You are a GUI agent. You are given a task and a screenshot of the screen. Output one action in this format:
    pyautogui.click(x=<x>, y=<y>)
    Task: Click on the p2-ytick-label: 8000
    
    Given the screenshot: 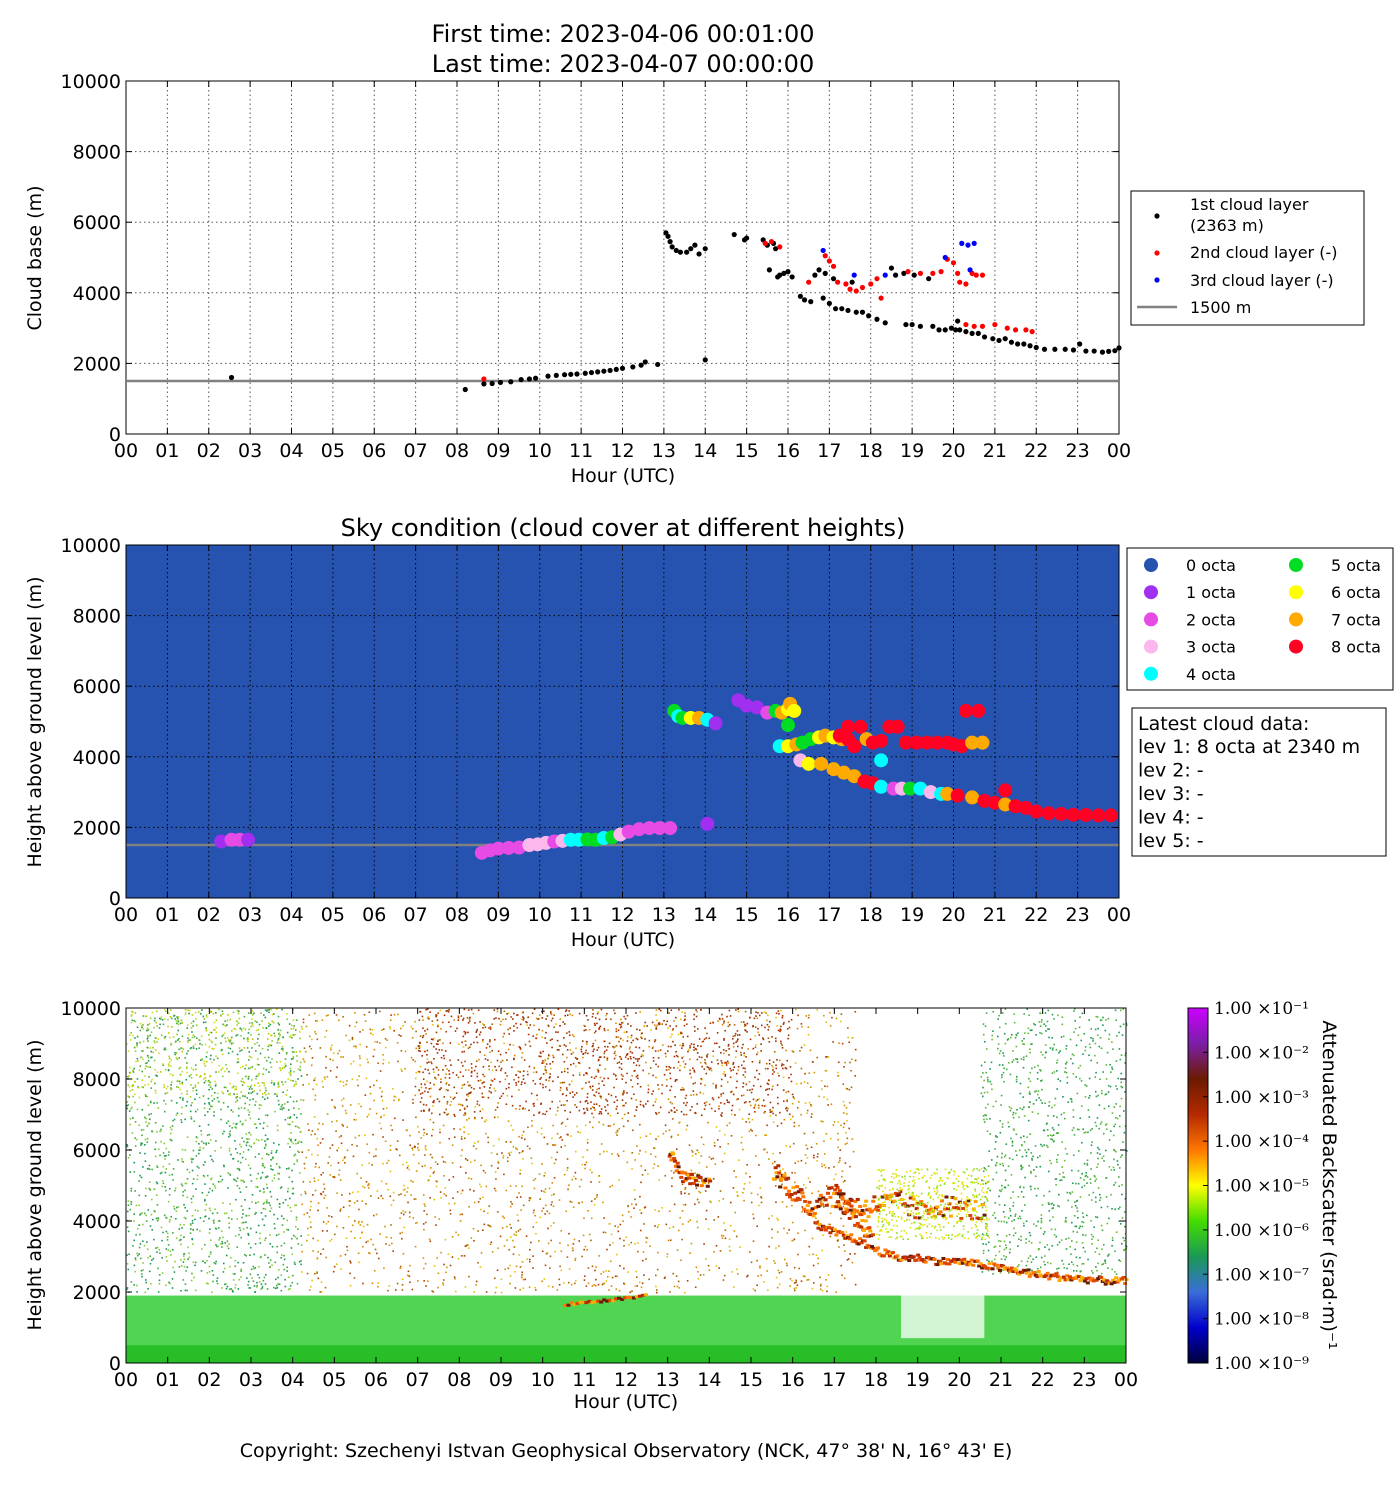 What is the action you would take?
    pyautogui.click(x=97, y=617)
    